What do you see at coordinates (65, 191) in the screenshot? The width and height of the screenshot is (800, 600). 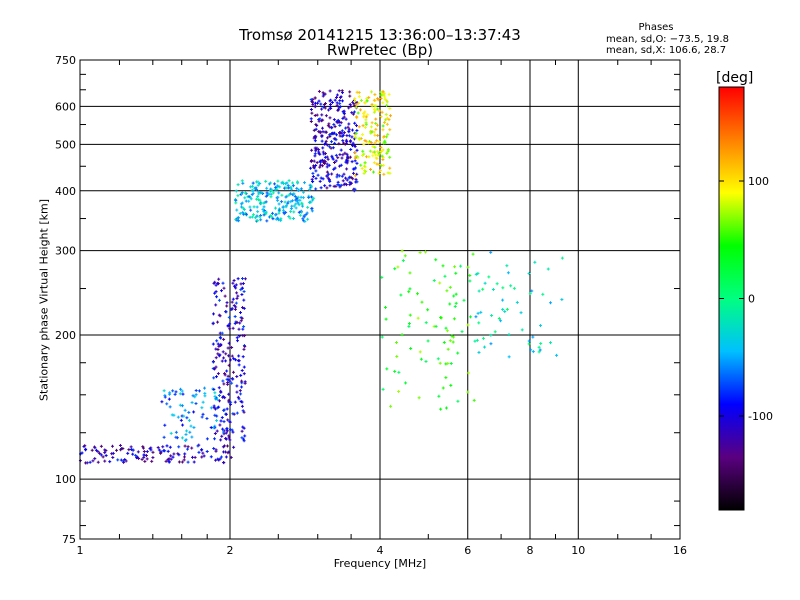 I see `y-tick-label: 400` at bounding box center [65, 191].